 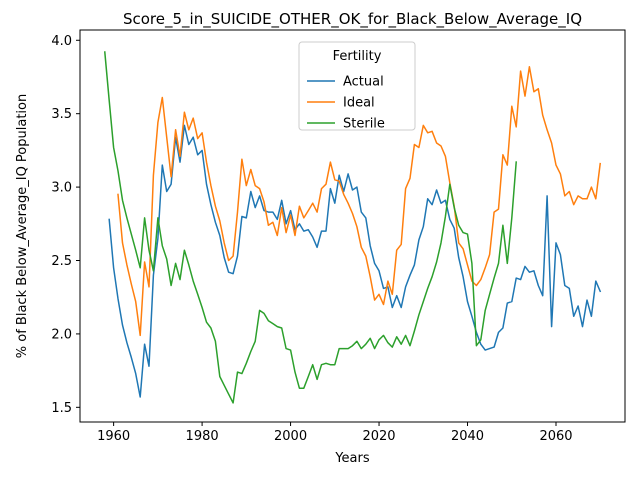 I want to click on legend-title: Fertility, so click(x=357, y=56).